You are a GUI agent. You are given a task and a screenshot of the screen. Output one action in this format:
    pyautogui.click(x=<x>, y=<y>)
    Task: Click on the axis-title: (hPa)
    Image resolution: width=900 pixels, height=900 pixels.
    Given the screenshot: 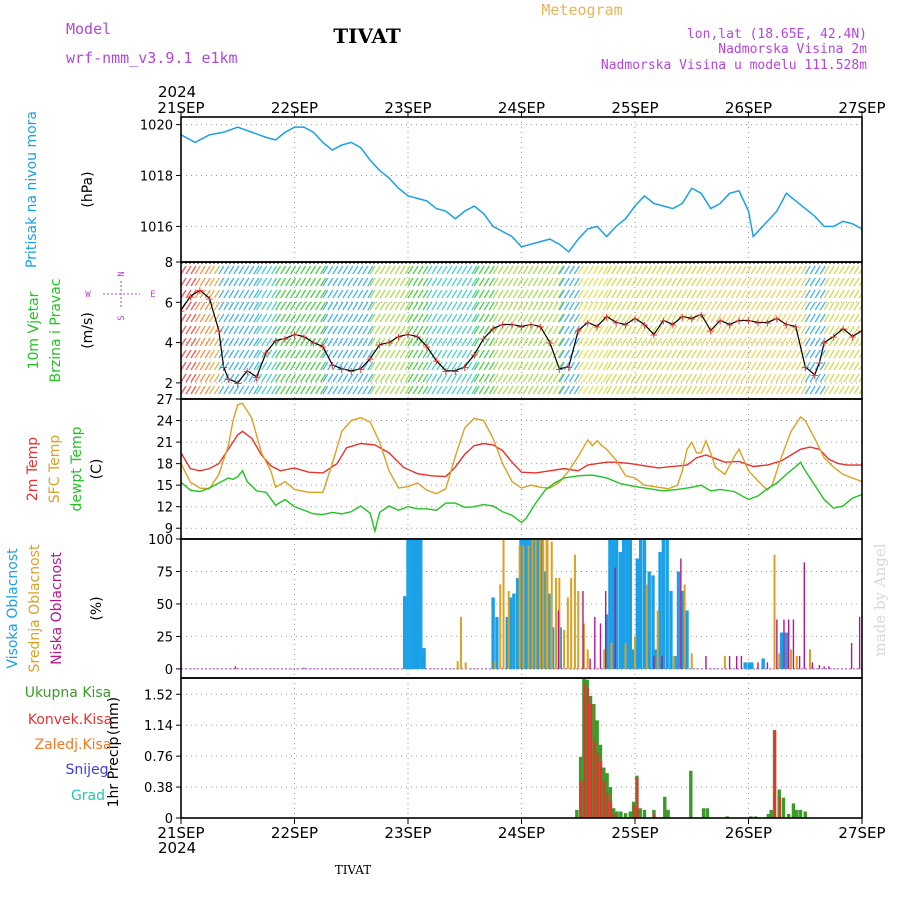 What is the action you would take?
    pyautogui.click(x=88, y=189)
    